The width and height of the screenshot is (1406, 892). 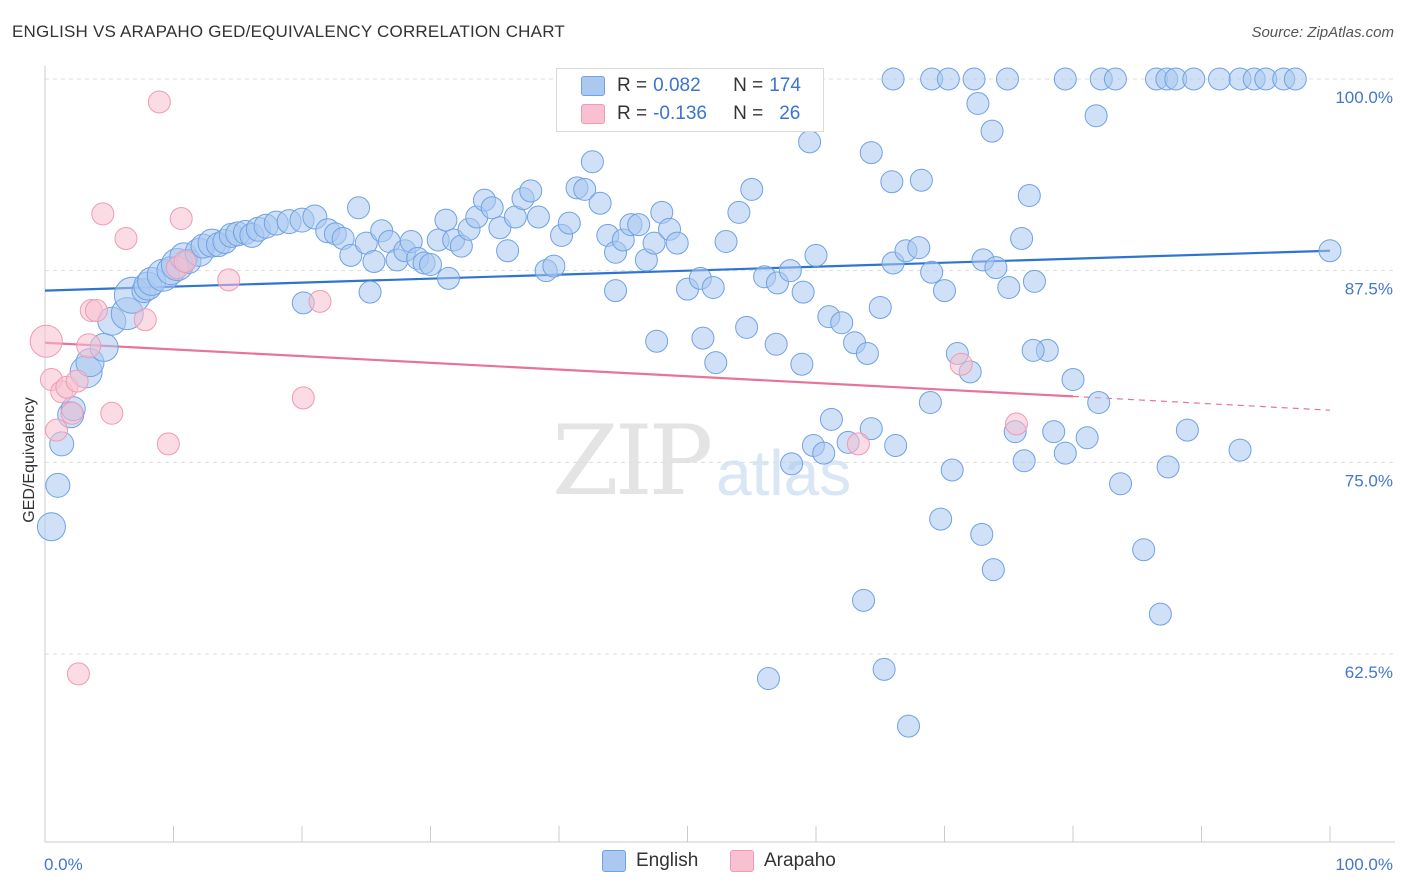 I want to click on n-label: N =, so click(x=748, y=85).